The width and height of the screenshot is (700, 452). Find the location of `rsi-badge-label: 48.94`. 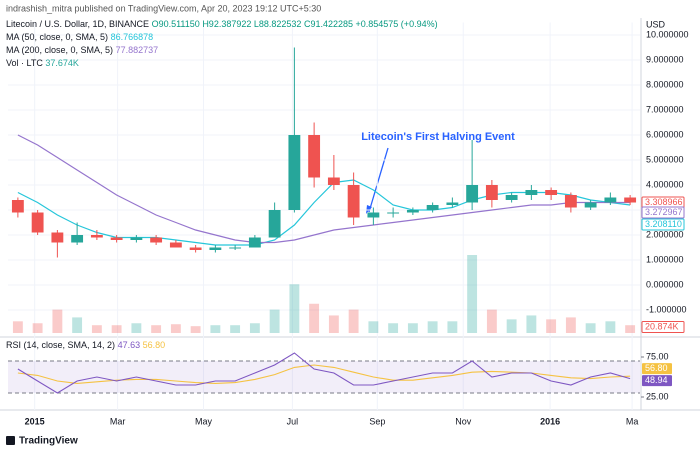

rsi-badge-label: 48.94 is located at coordinates (656, 380).